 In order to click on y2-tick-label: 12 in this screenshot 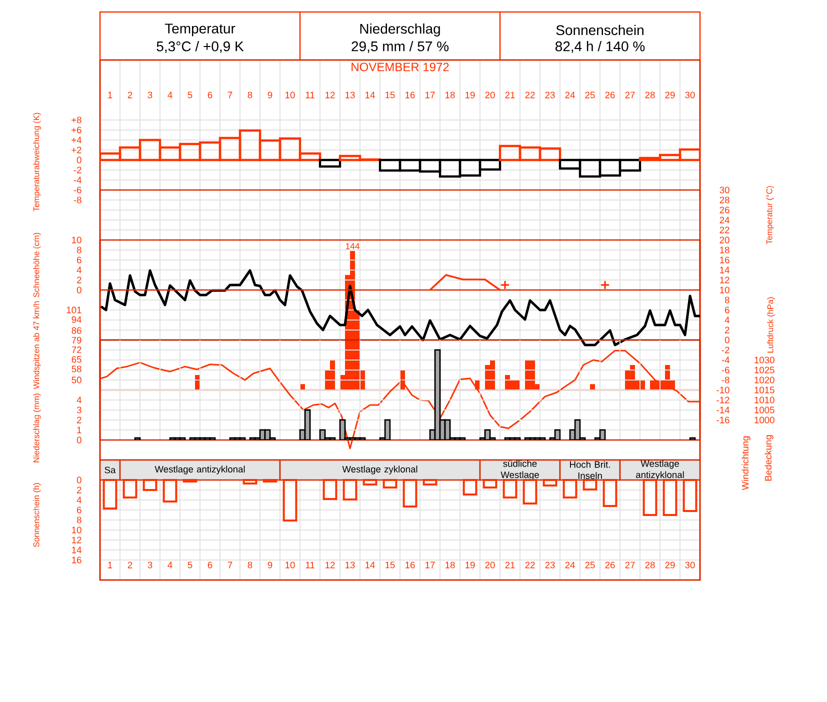, I will do `click(725, 280)`.